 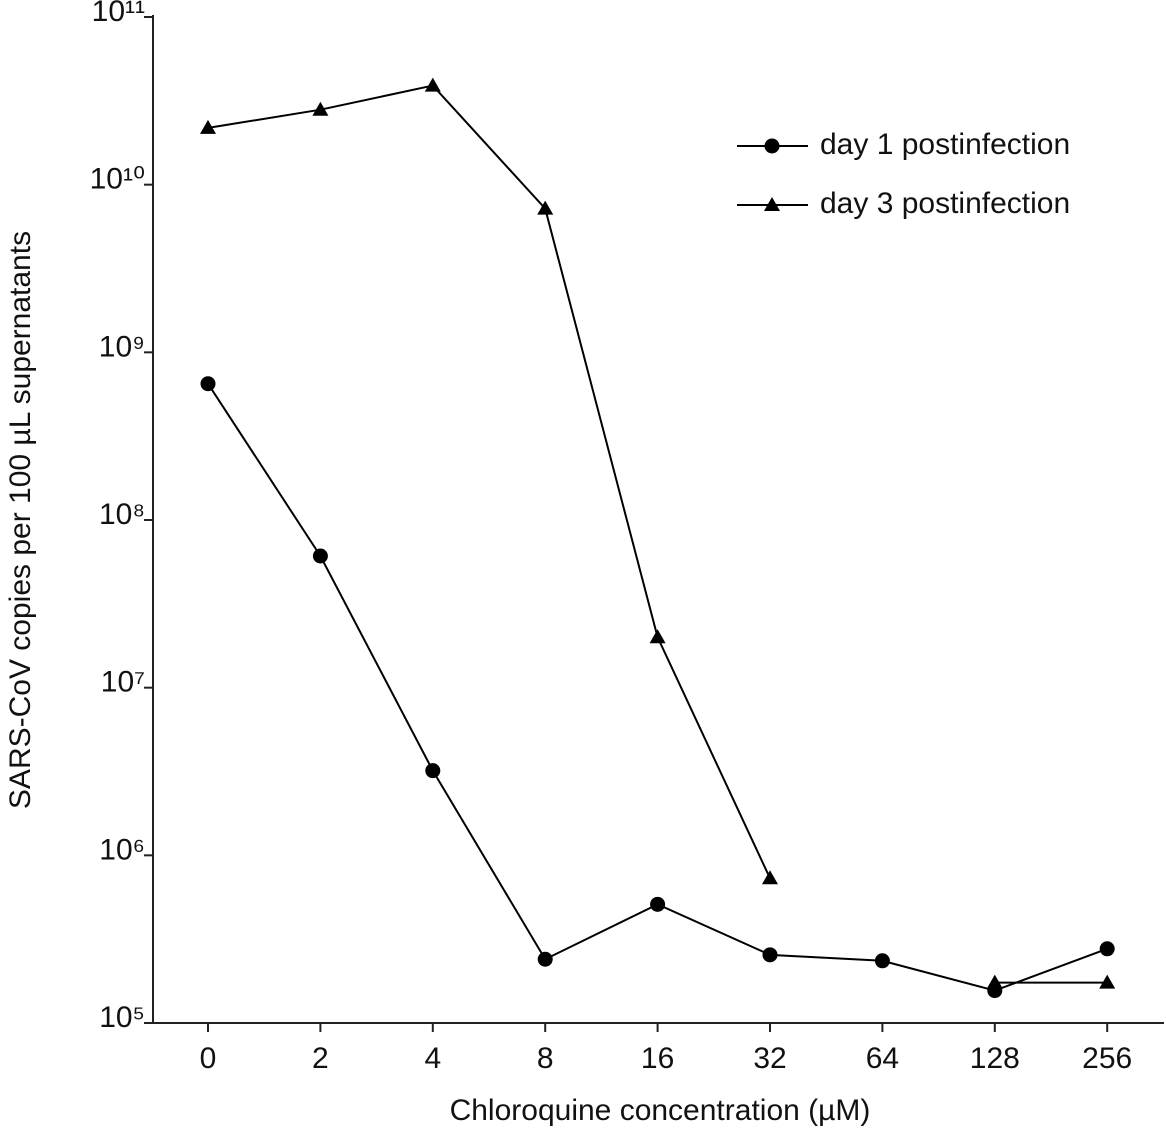 I want to click on y-tick-label: 10⁹, so click(x=122, y=346).